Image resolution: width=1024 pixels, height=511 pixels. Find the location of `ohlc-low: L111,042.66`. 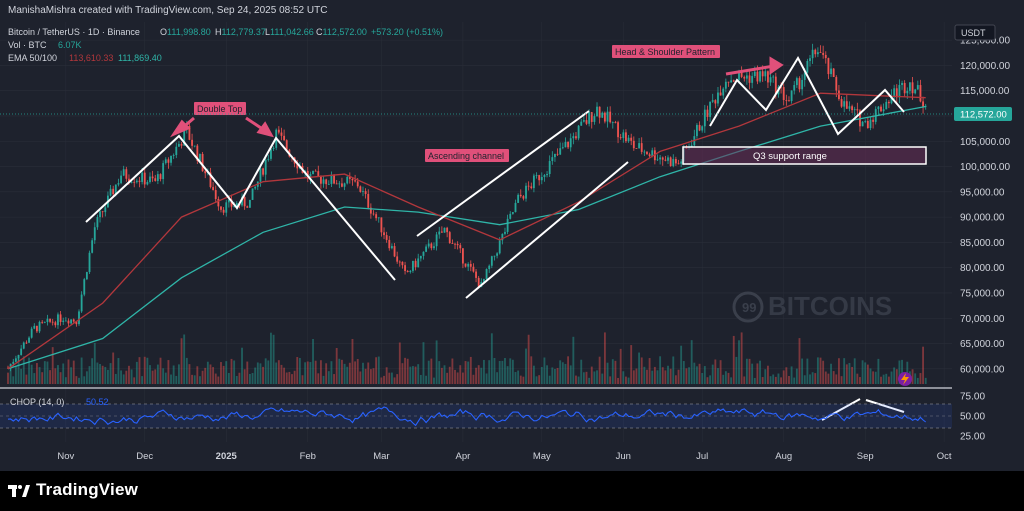

ohlc-low: L111,042.66 is located at coordinates (289, 32).